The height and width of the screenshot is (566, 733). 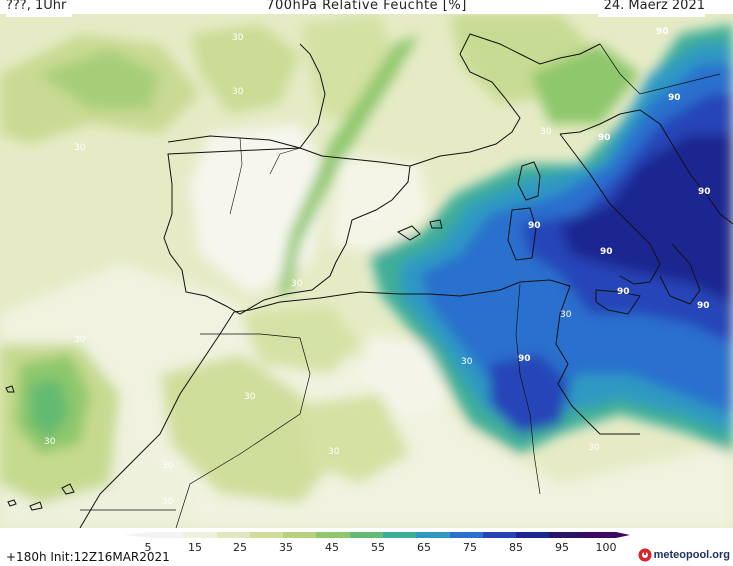 I want to click on colorbar-tick-label: 85, so click(x=516, y=547).